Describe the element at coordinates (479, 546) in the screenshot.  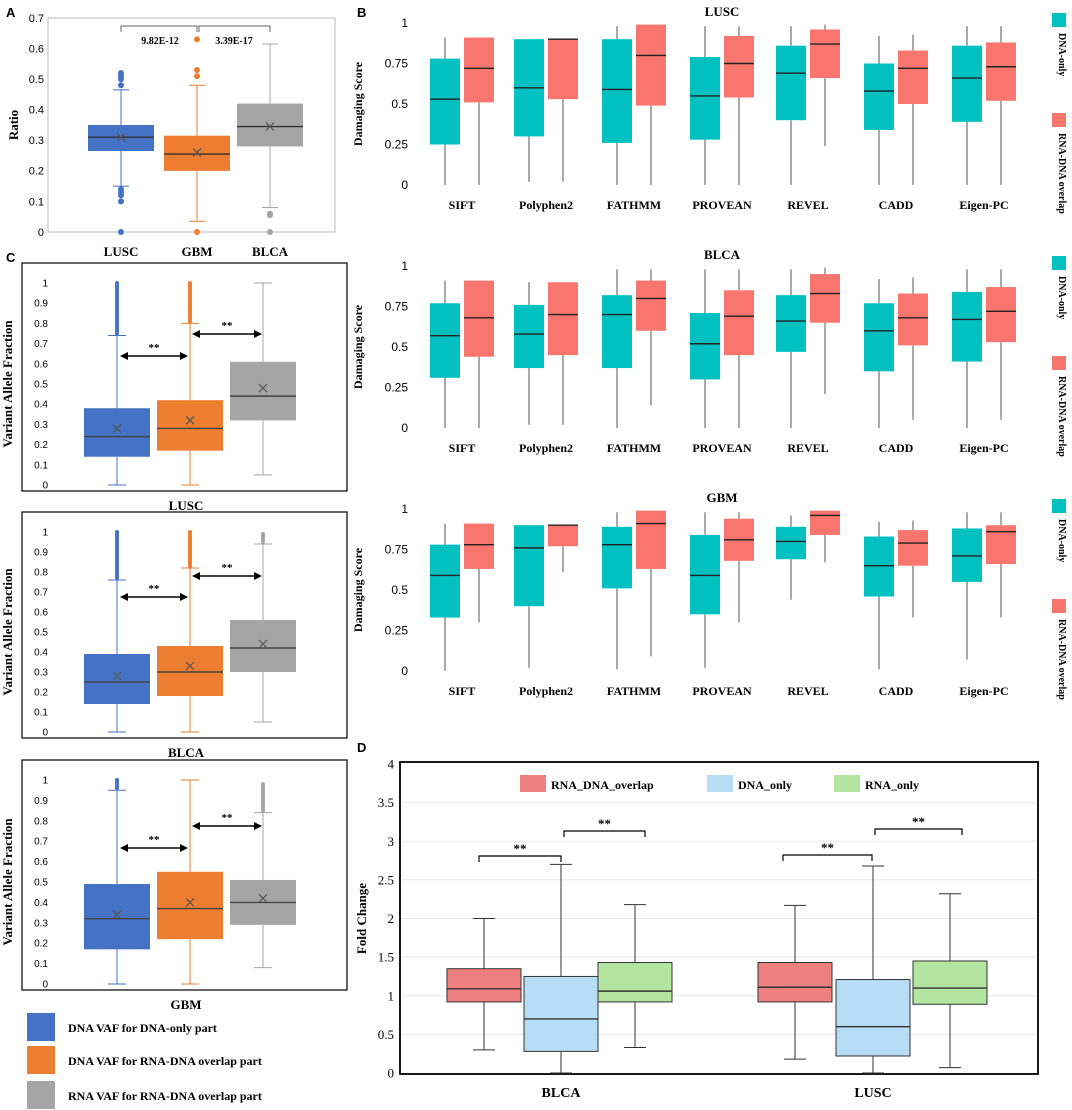
I see `b2-box-1-0-box` at that location.